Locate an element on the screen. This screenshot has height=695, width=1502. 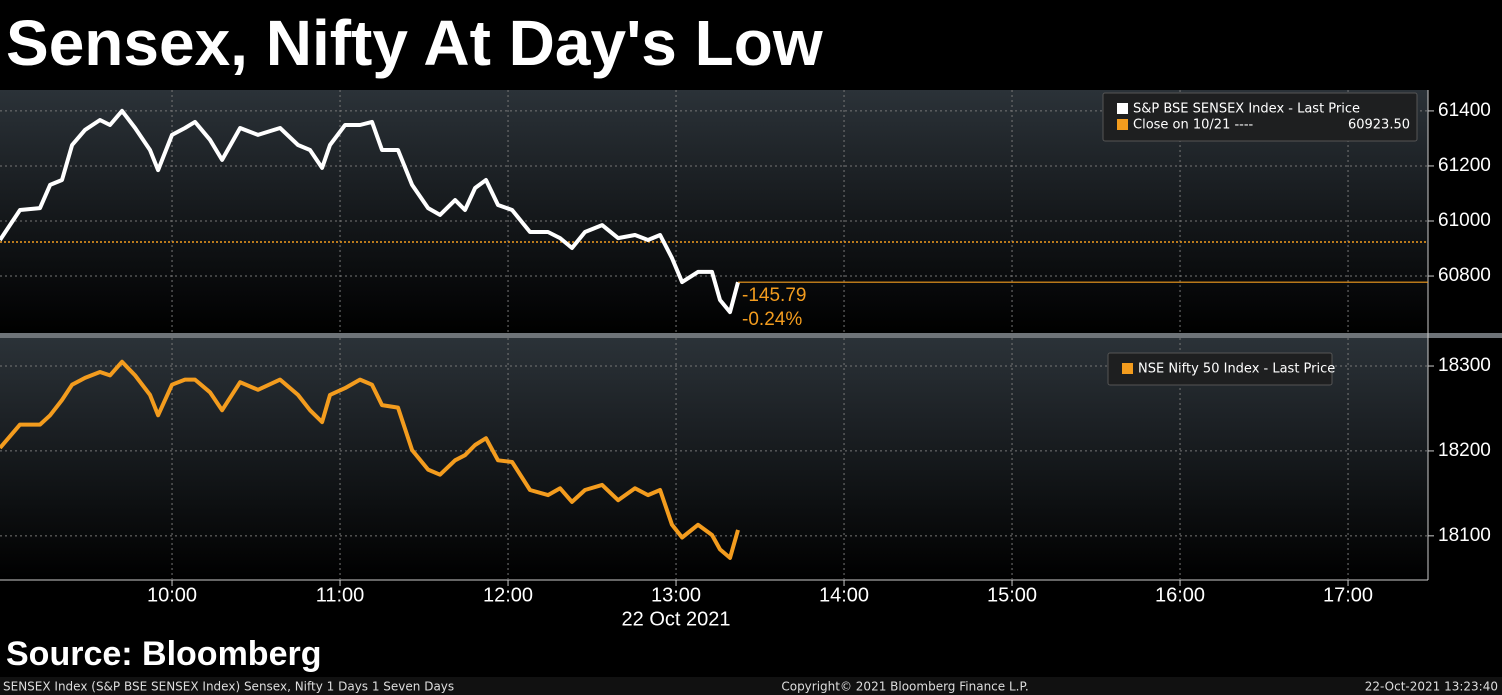
y-tick-label: 61000 is located at coordinates (1464, 220).